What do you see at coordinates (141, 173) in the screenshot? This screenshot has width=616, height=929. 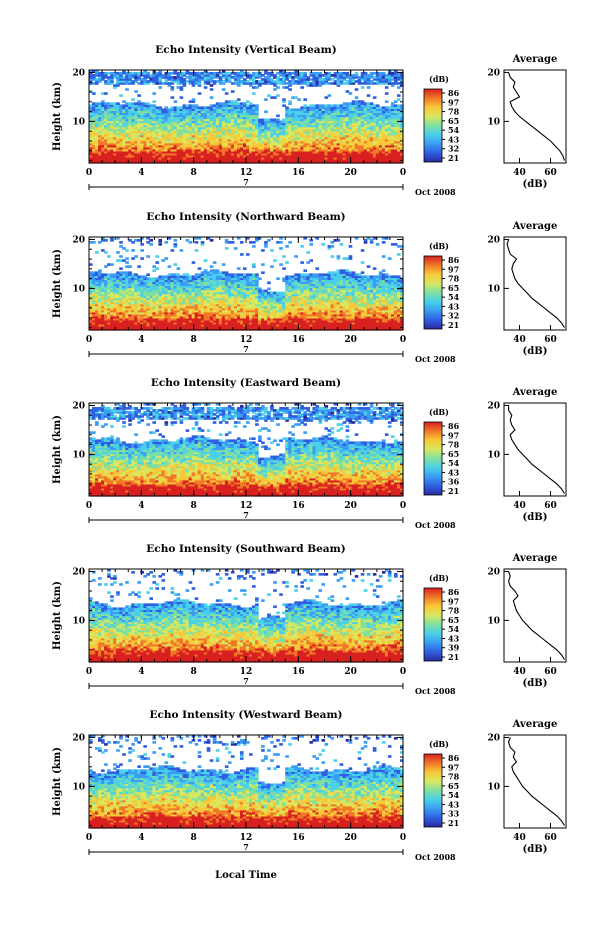 I see `x-tick-label: 4` at bounding box center [141, 173].